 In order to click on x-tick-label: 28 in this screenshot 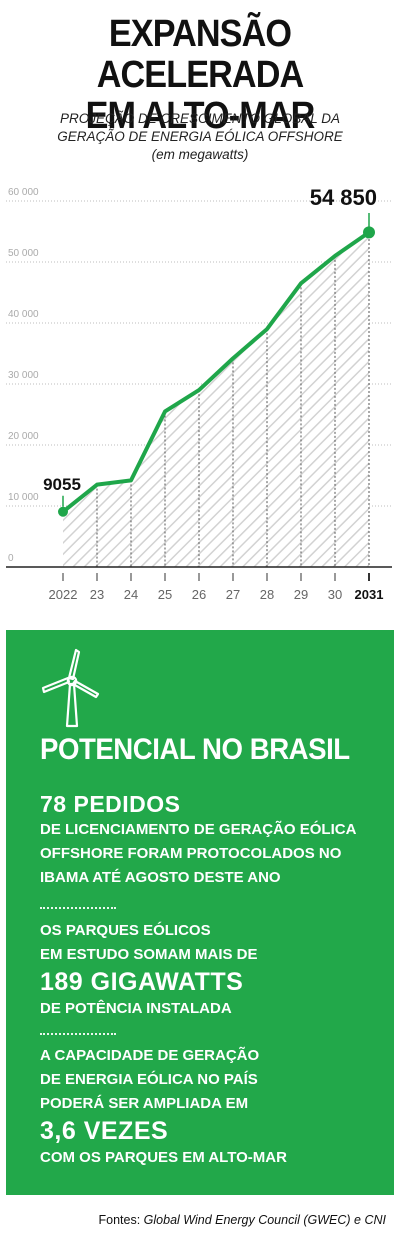, I will do `click(267, 594)`.